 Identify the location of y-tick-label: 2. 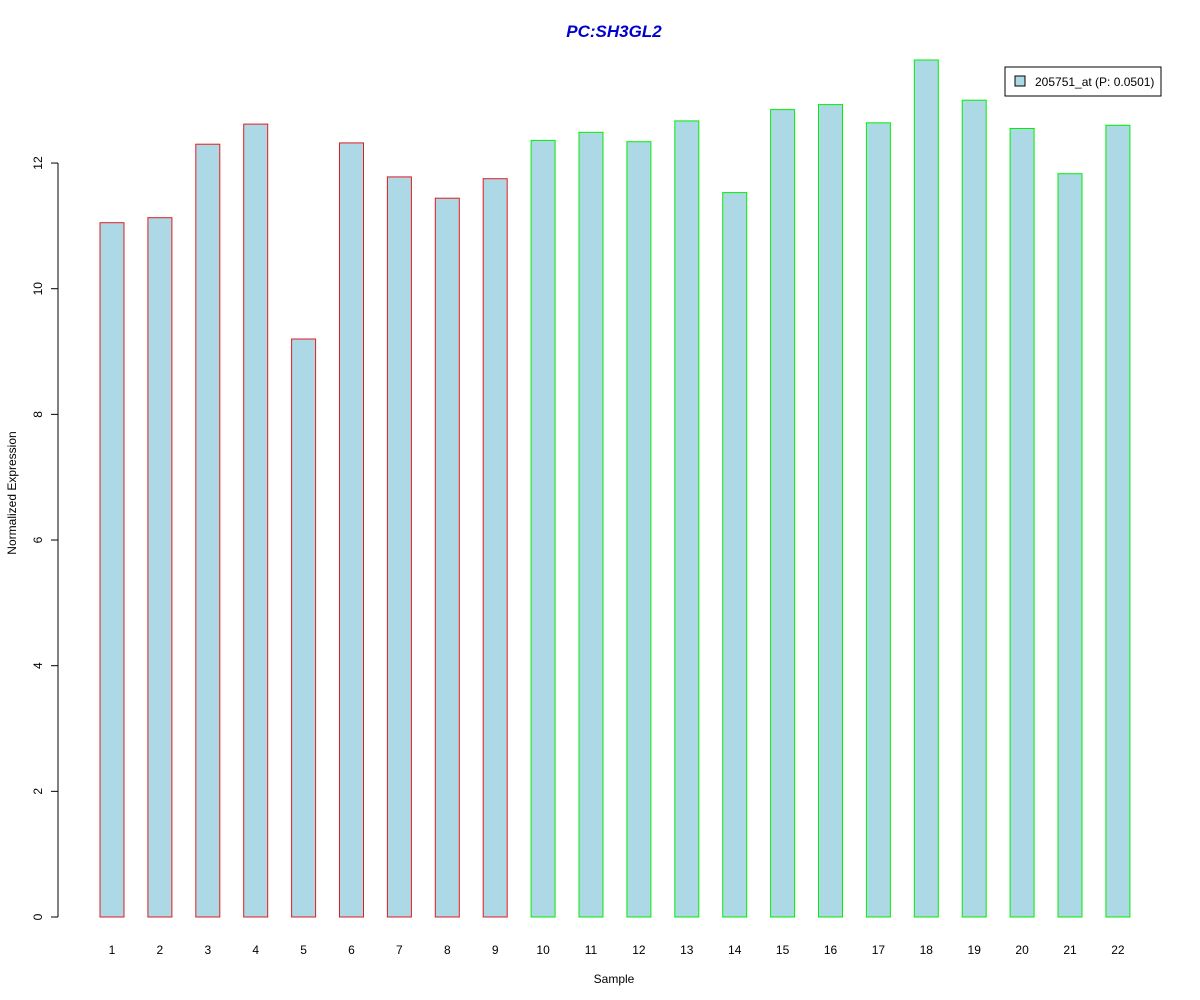
(38, 791).